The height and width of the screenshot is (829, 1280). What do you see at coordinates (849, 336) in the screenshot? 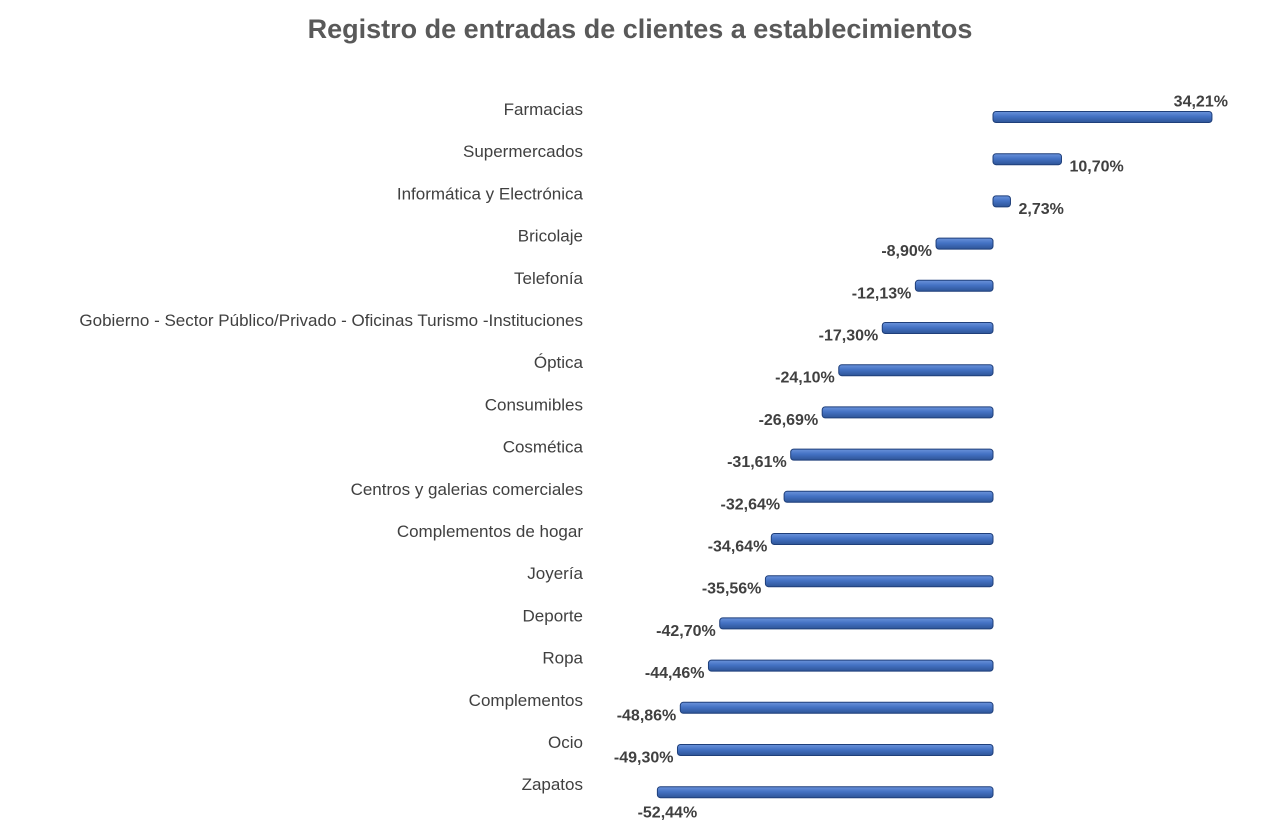
I see `value-label: -17,30%` at bounding box center [849, 336].